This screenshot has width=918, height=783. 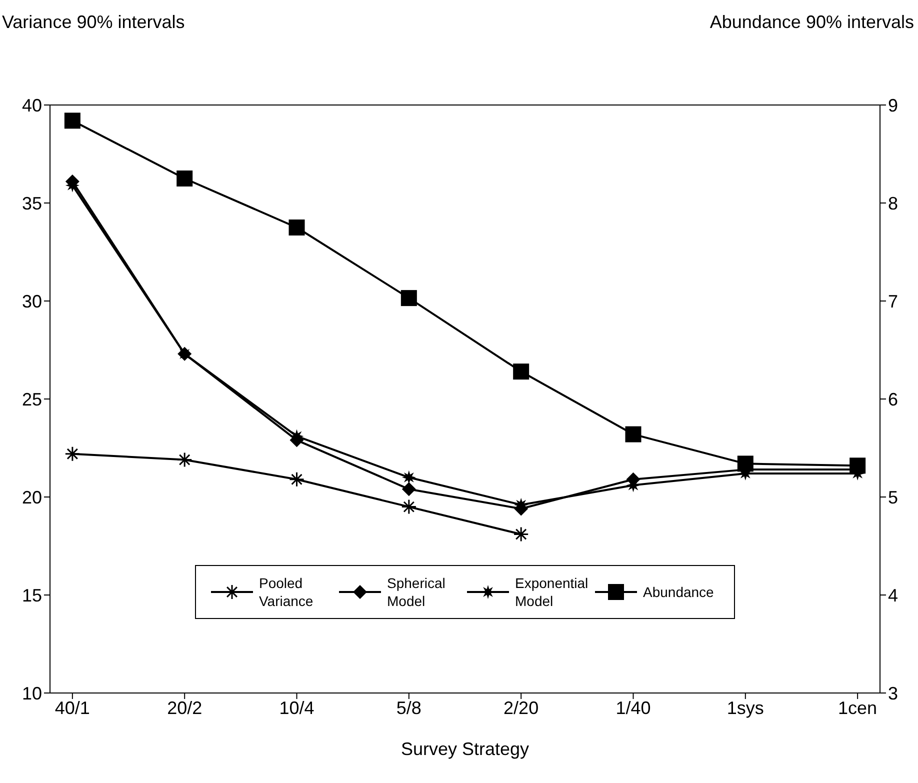 What do you see at coordinates (409, 708) in the screenshot?
I see `x-tick-label: 5/8` at bounding box center [409, 708].